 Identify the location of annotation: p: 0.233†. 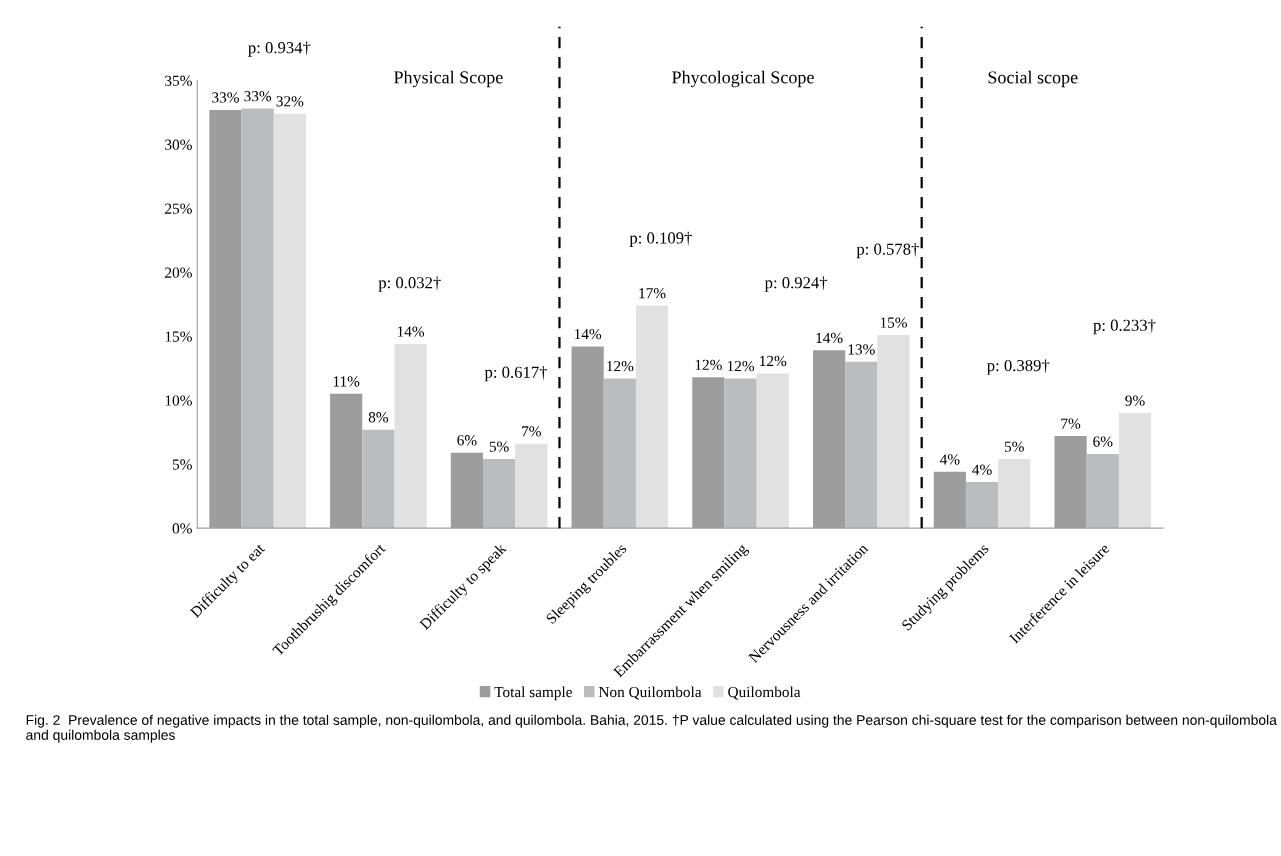
(1124, 327).